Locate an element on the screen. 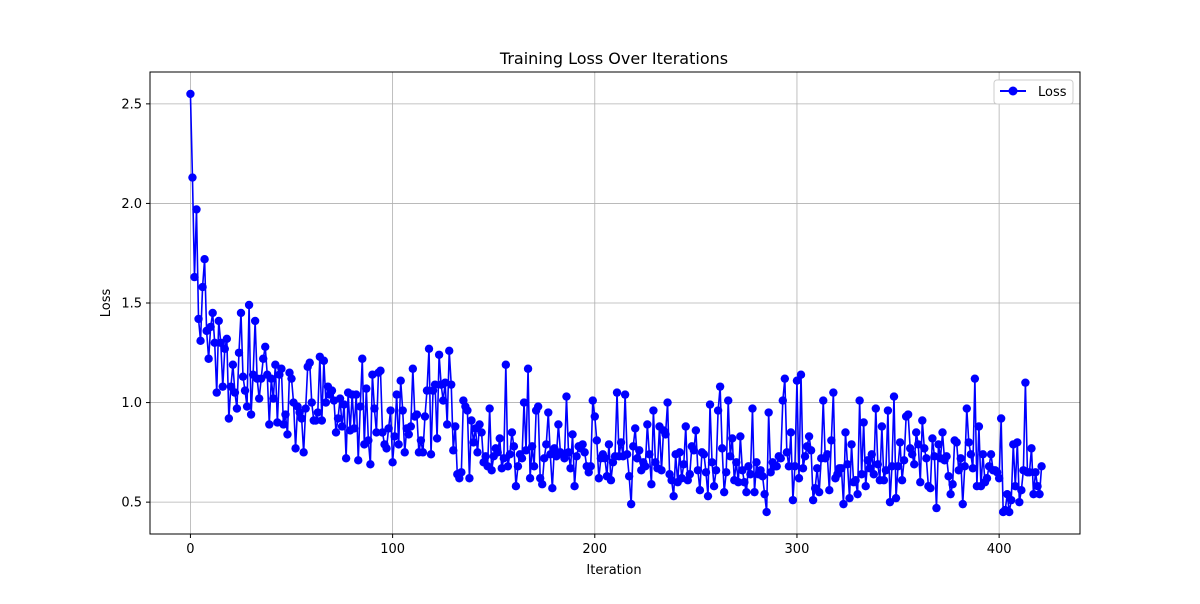 The height and width of the screenshot is (604, 1200). x-tick-label: 200 is located at coordinates (594, 549).